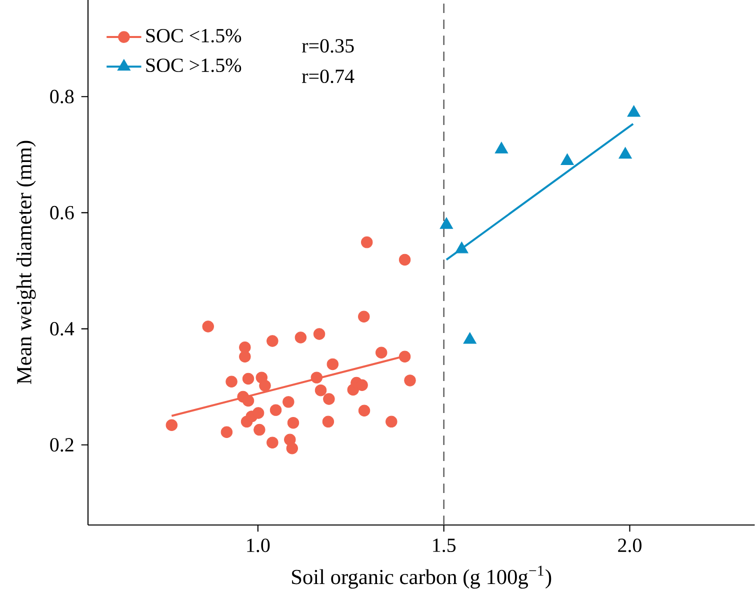 This screenshot has height=597, width=755. Describe the element at coordinates (62, 213) in the screenshot. I see `y-tick-label: 0.6` at that location.